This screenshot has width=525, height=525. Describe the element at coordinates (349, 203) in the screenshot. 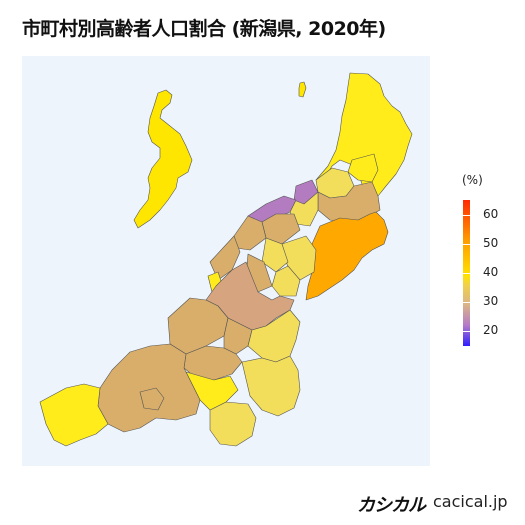

I see `region-shibata` at that location.